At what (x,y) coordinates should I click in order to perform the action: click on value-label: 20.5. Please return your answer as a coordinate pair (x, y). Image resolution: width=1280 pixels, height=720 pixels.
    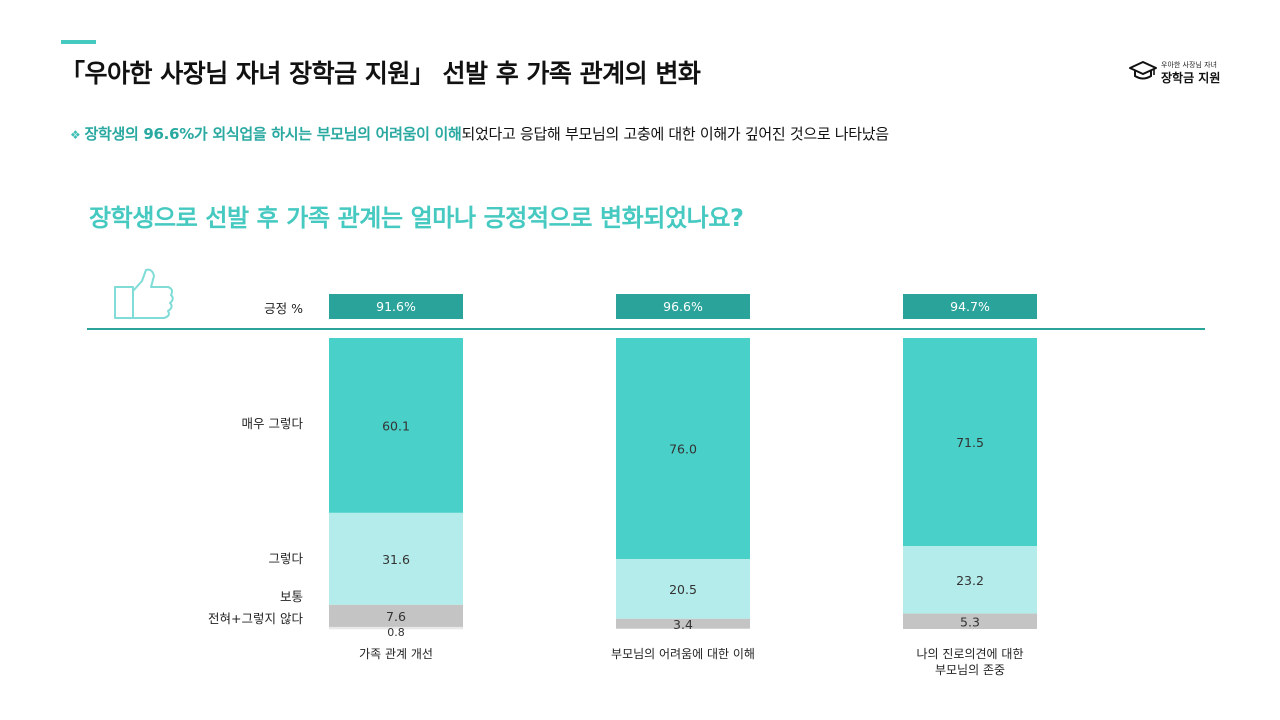
    Looking at the image, I should click on (683, 589).